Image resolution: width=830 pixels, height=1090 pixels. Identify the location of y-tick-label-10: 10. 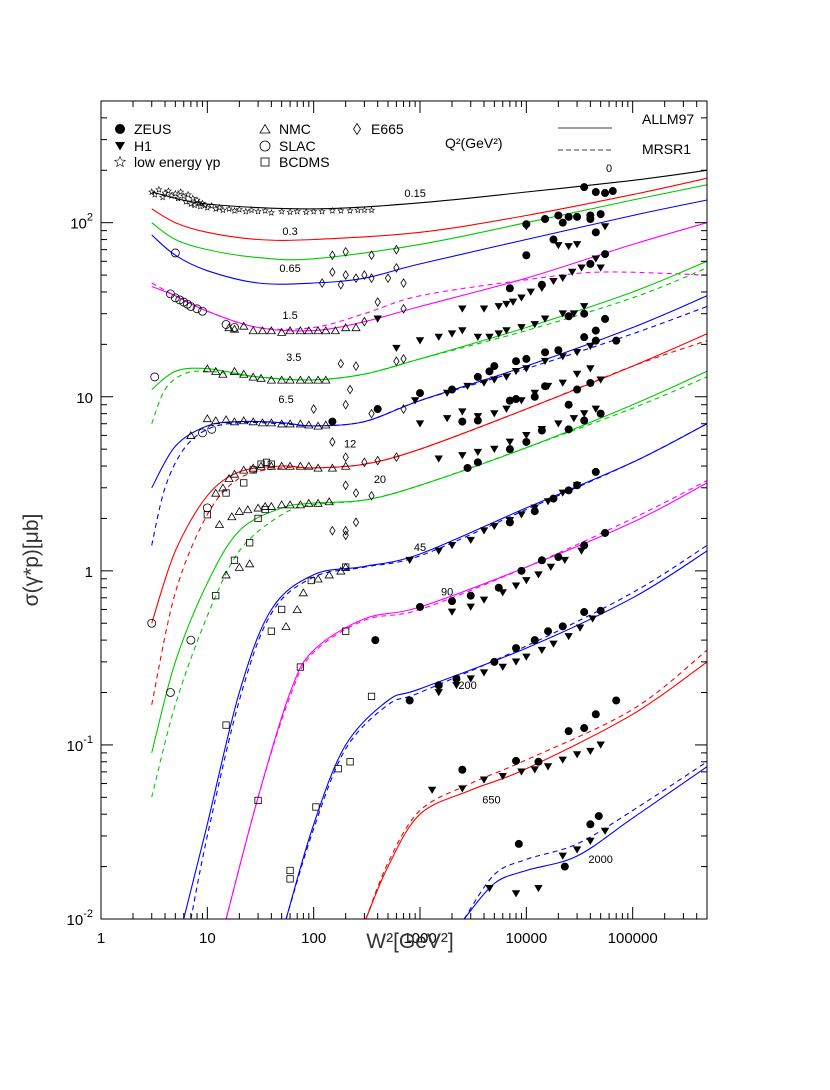
(84, 398).